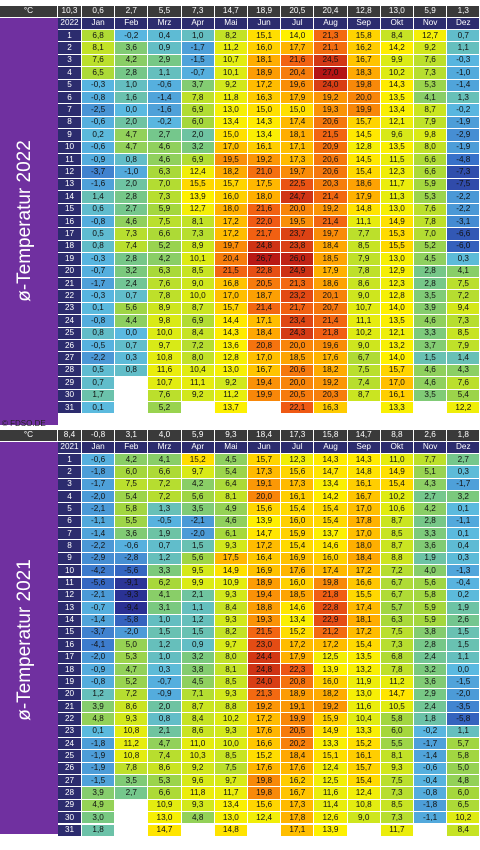  Describe the element at coordinates (165, 346) in the screenshot. I see `data-cell: 9,7` at that location.